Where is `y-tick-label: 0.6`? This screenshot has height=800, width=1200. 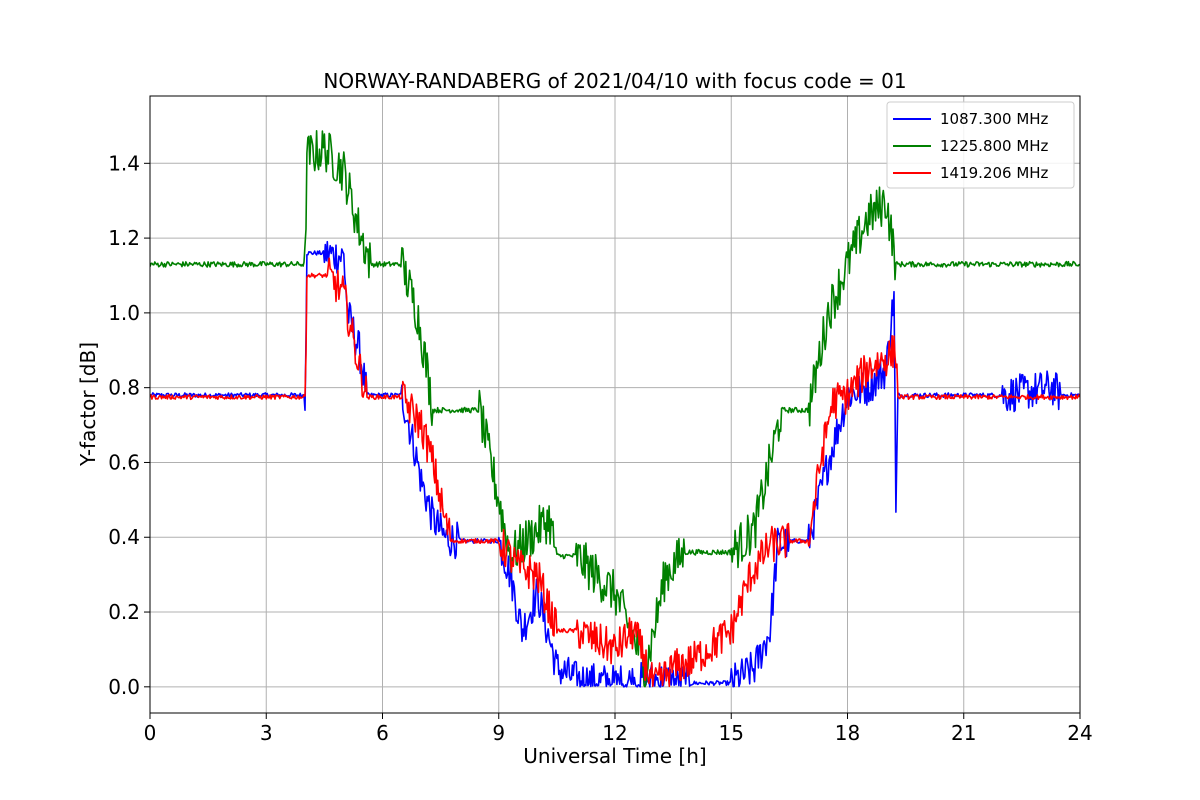 y-tick-label: 0.6 is located at coordinates (124, 462).